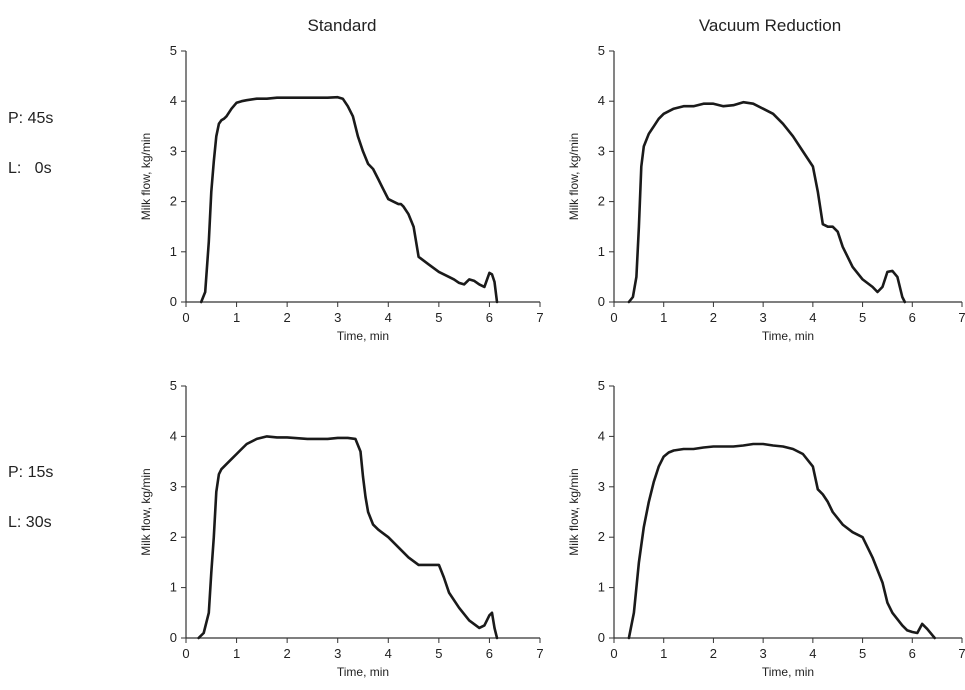  Describe the element at coordinates (173, 150) in the screenshot. I see `panel-1-y-tick-label-3: 3` at that location.